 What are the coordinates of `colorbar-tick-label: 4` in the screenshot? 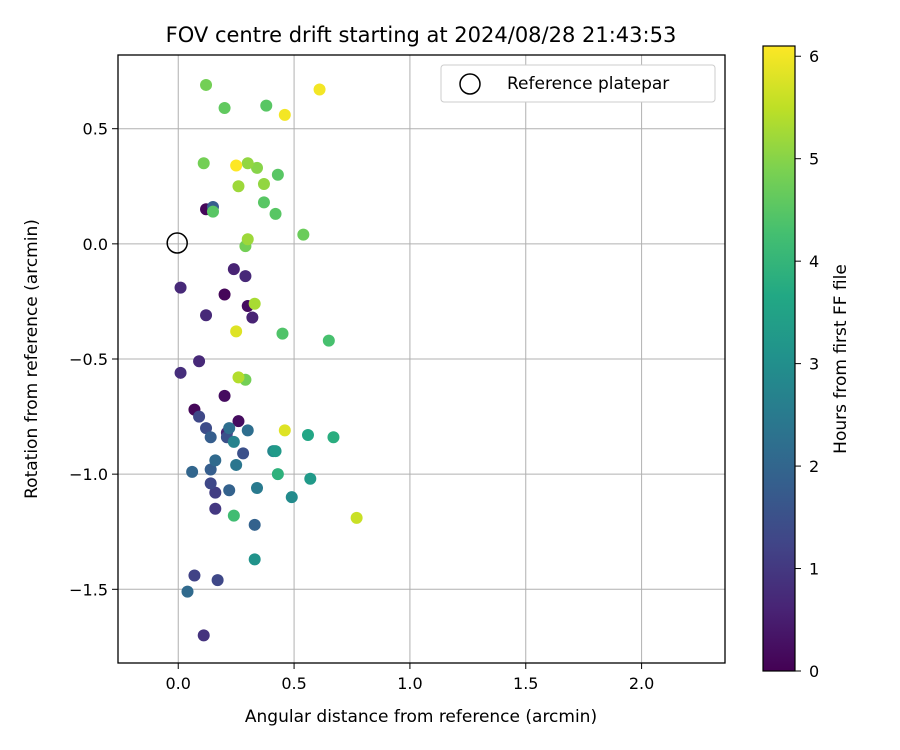 It's located at (814, 261).